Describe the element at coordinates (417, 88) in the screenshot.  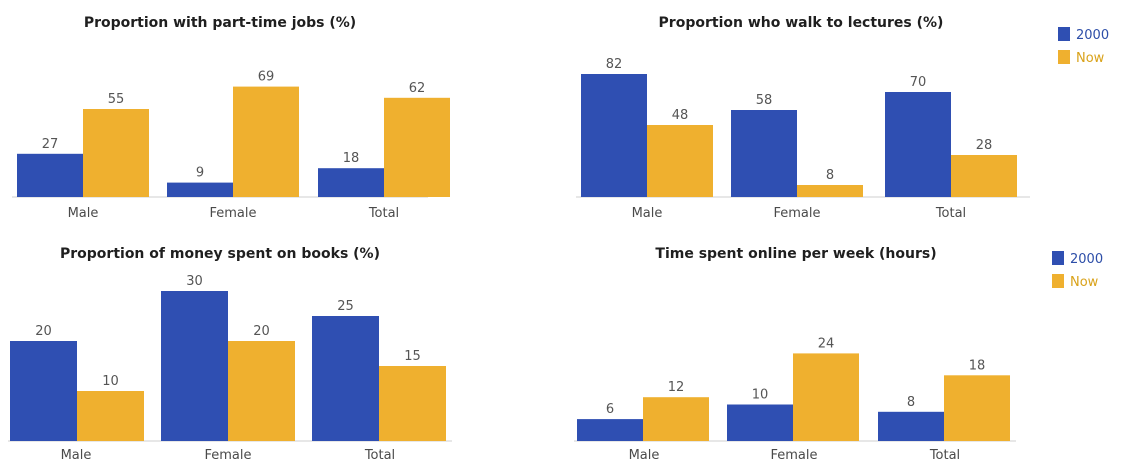
I see `data-label: 62` at that location.